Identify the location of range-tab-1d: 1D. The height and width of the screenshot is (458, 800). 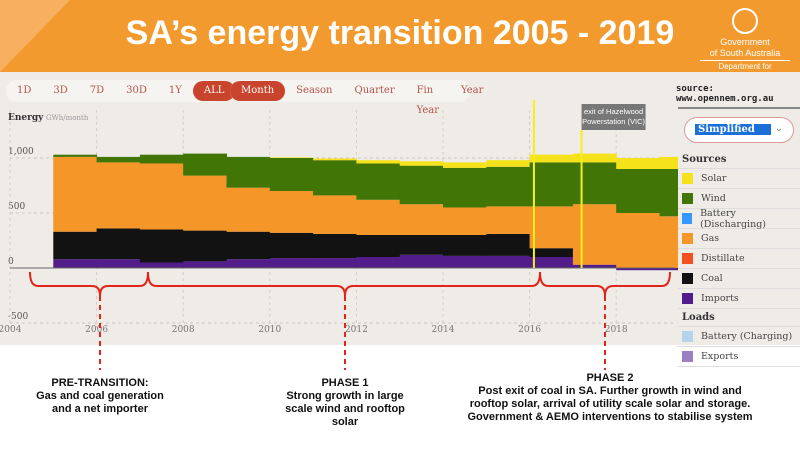
(24, 90).